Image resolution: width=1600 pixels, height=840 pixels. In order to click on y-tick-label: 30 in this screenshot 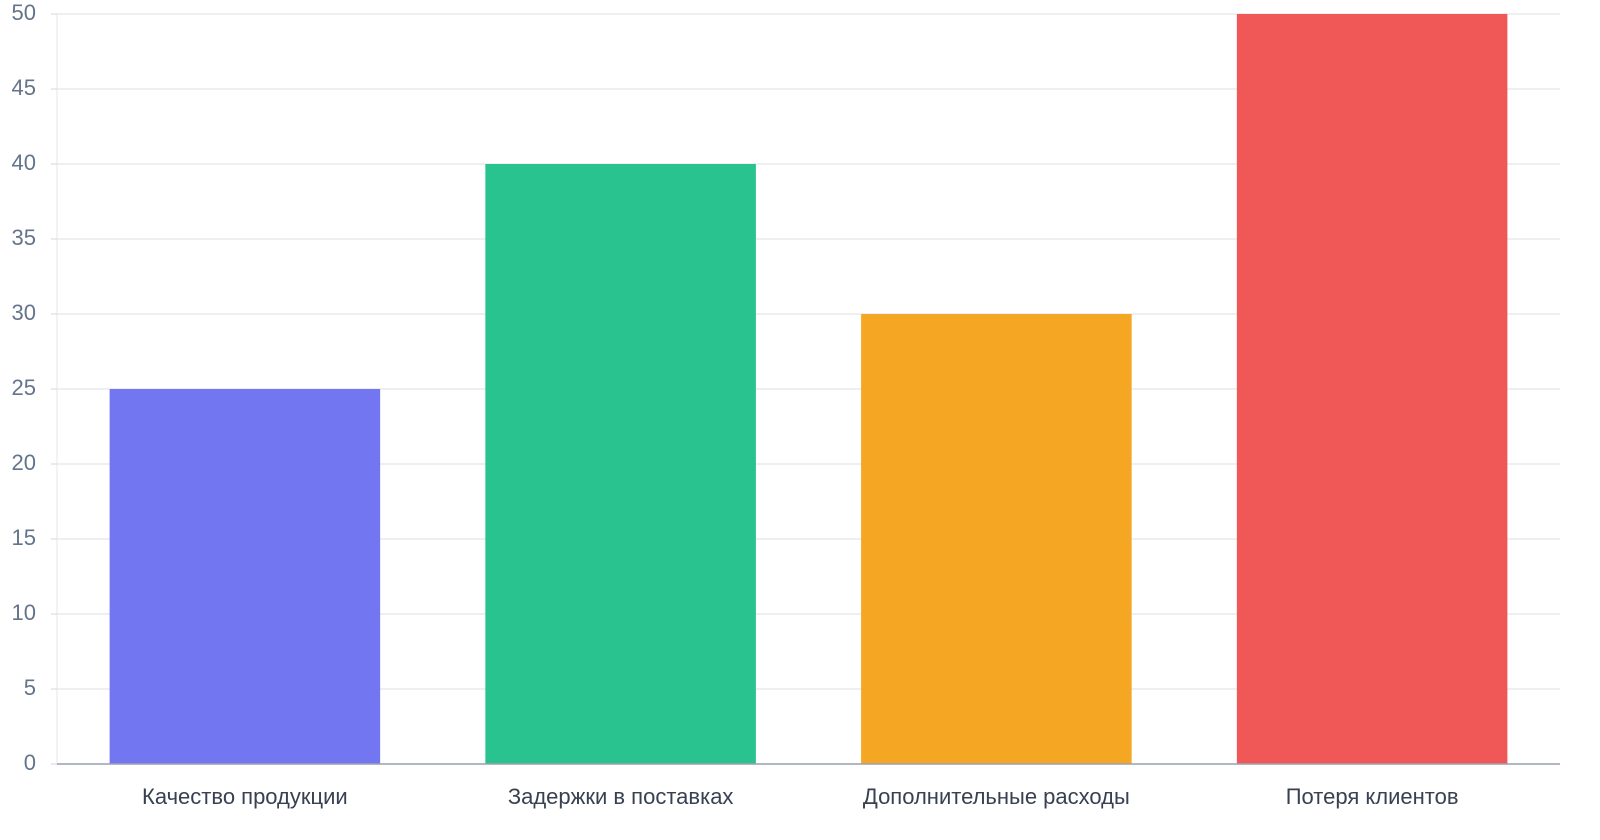, I will do `click(24, 312)`.